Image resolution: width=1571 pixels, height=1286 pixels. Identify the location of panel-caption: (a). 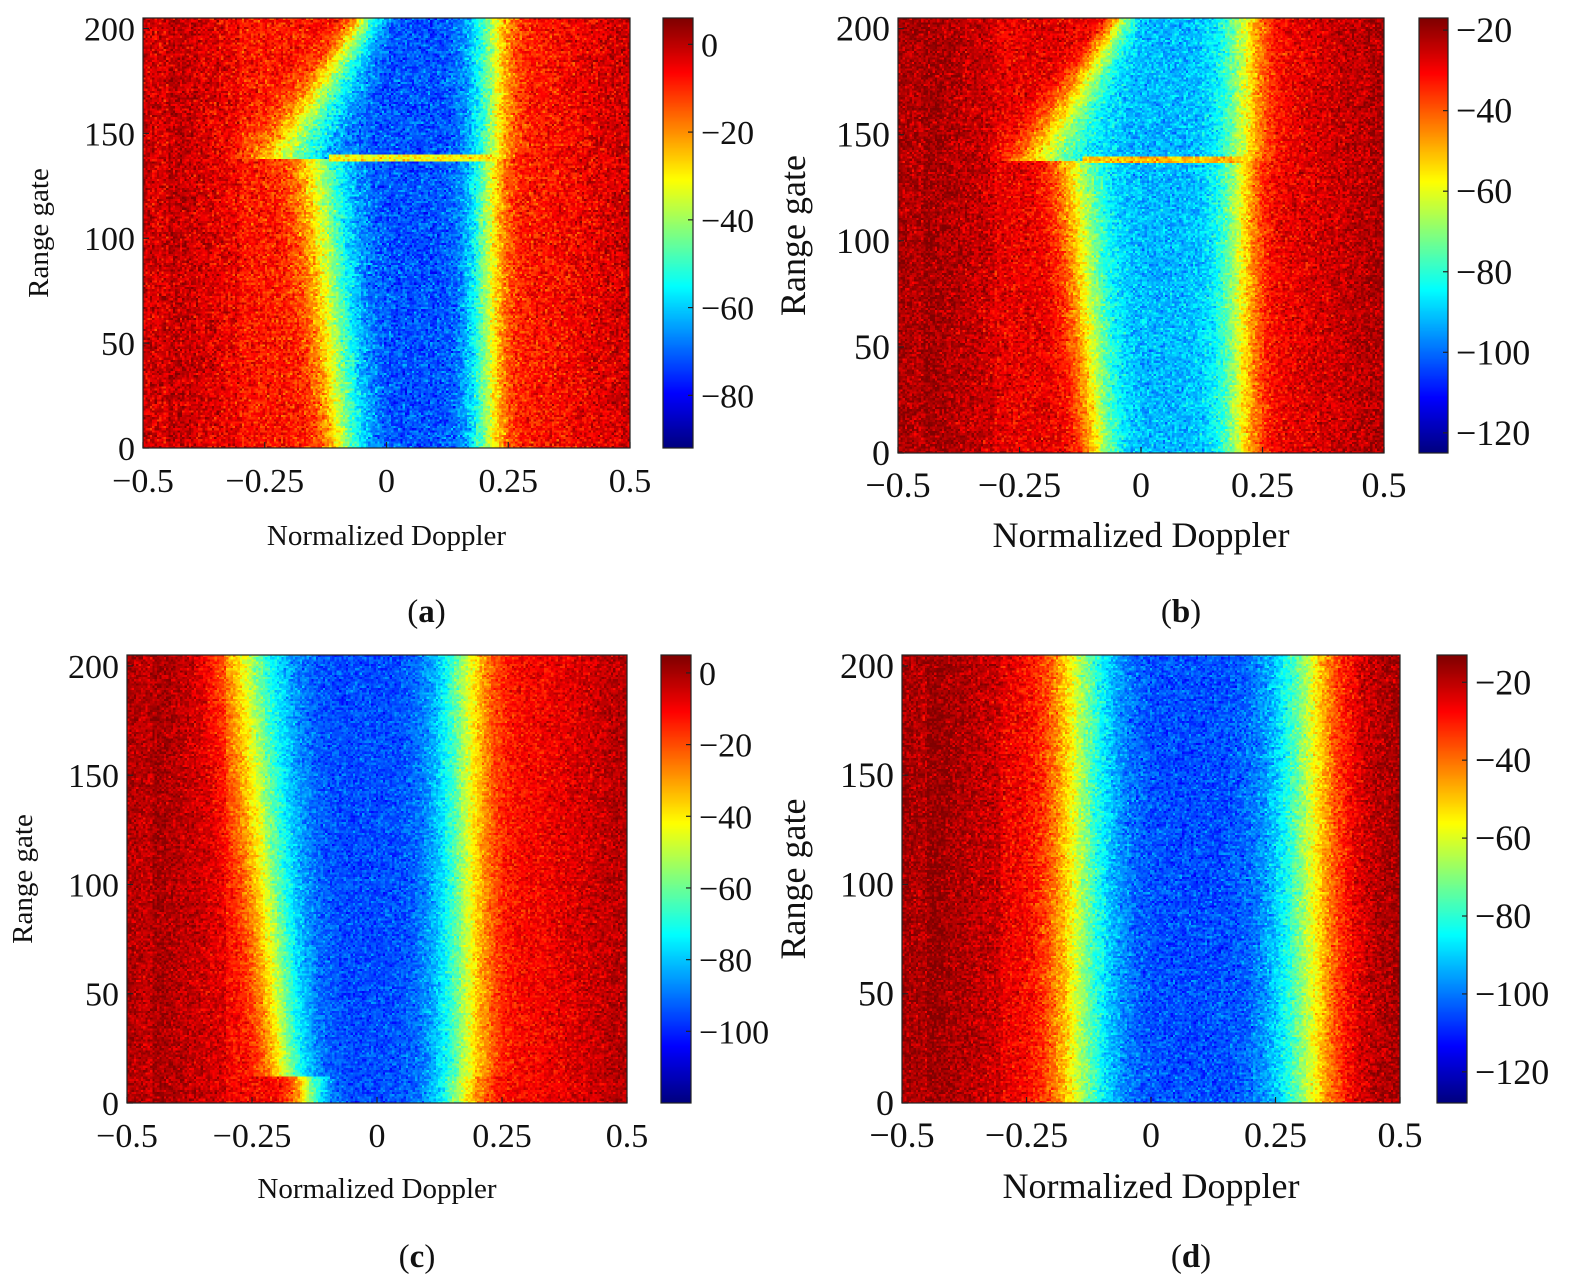
(426, 612).